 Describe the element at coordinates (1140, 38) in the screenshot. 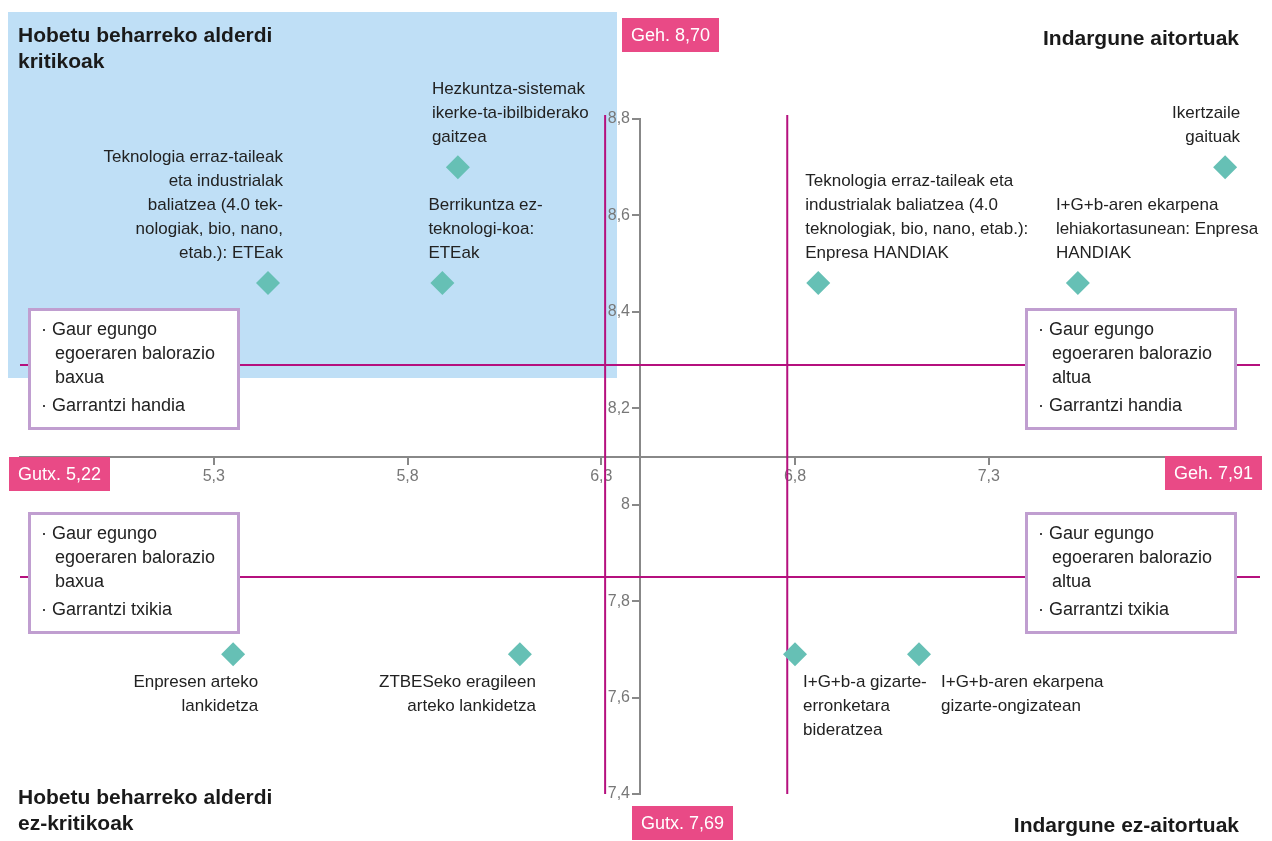

I see `text: Indargune aitortuak` at that location.